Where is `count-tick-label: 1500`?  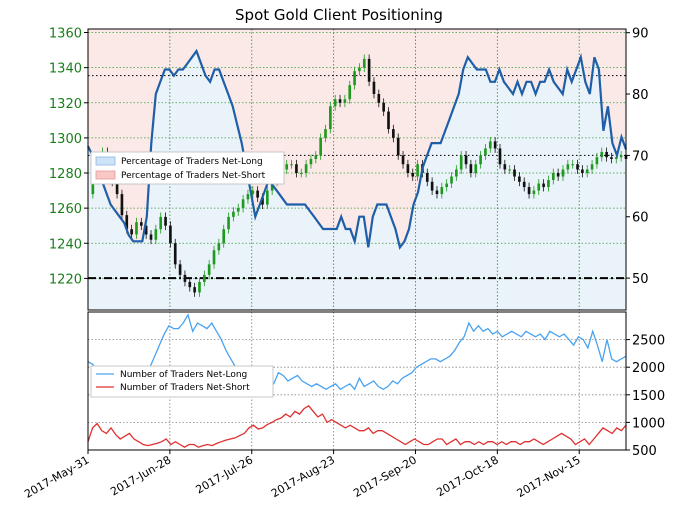
count-tick-label: 1500 is located at coordinates (648, 396).